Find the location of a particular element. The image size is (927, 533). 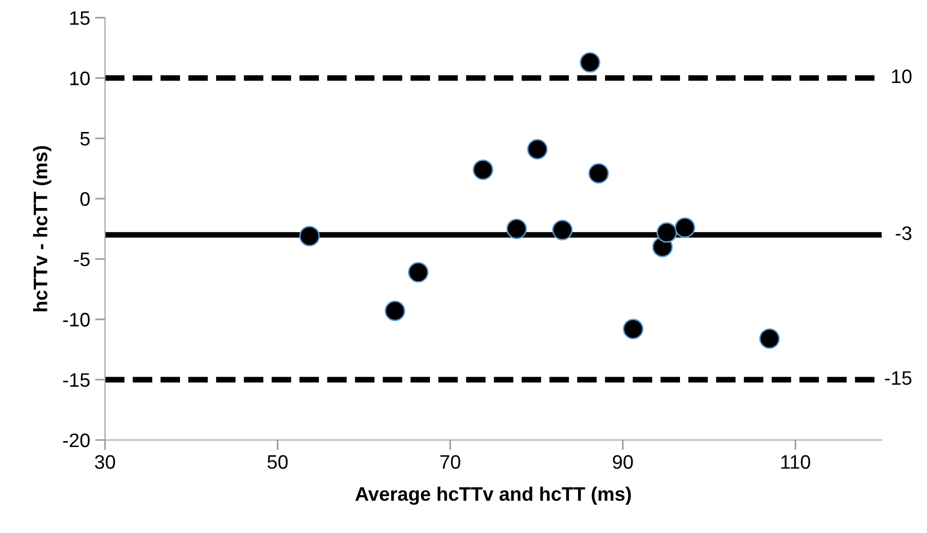

y-axis-title: hcTTv - hcTT (ms) is located at coordinates (42, 229).